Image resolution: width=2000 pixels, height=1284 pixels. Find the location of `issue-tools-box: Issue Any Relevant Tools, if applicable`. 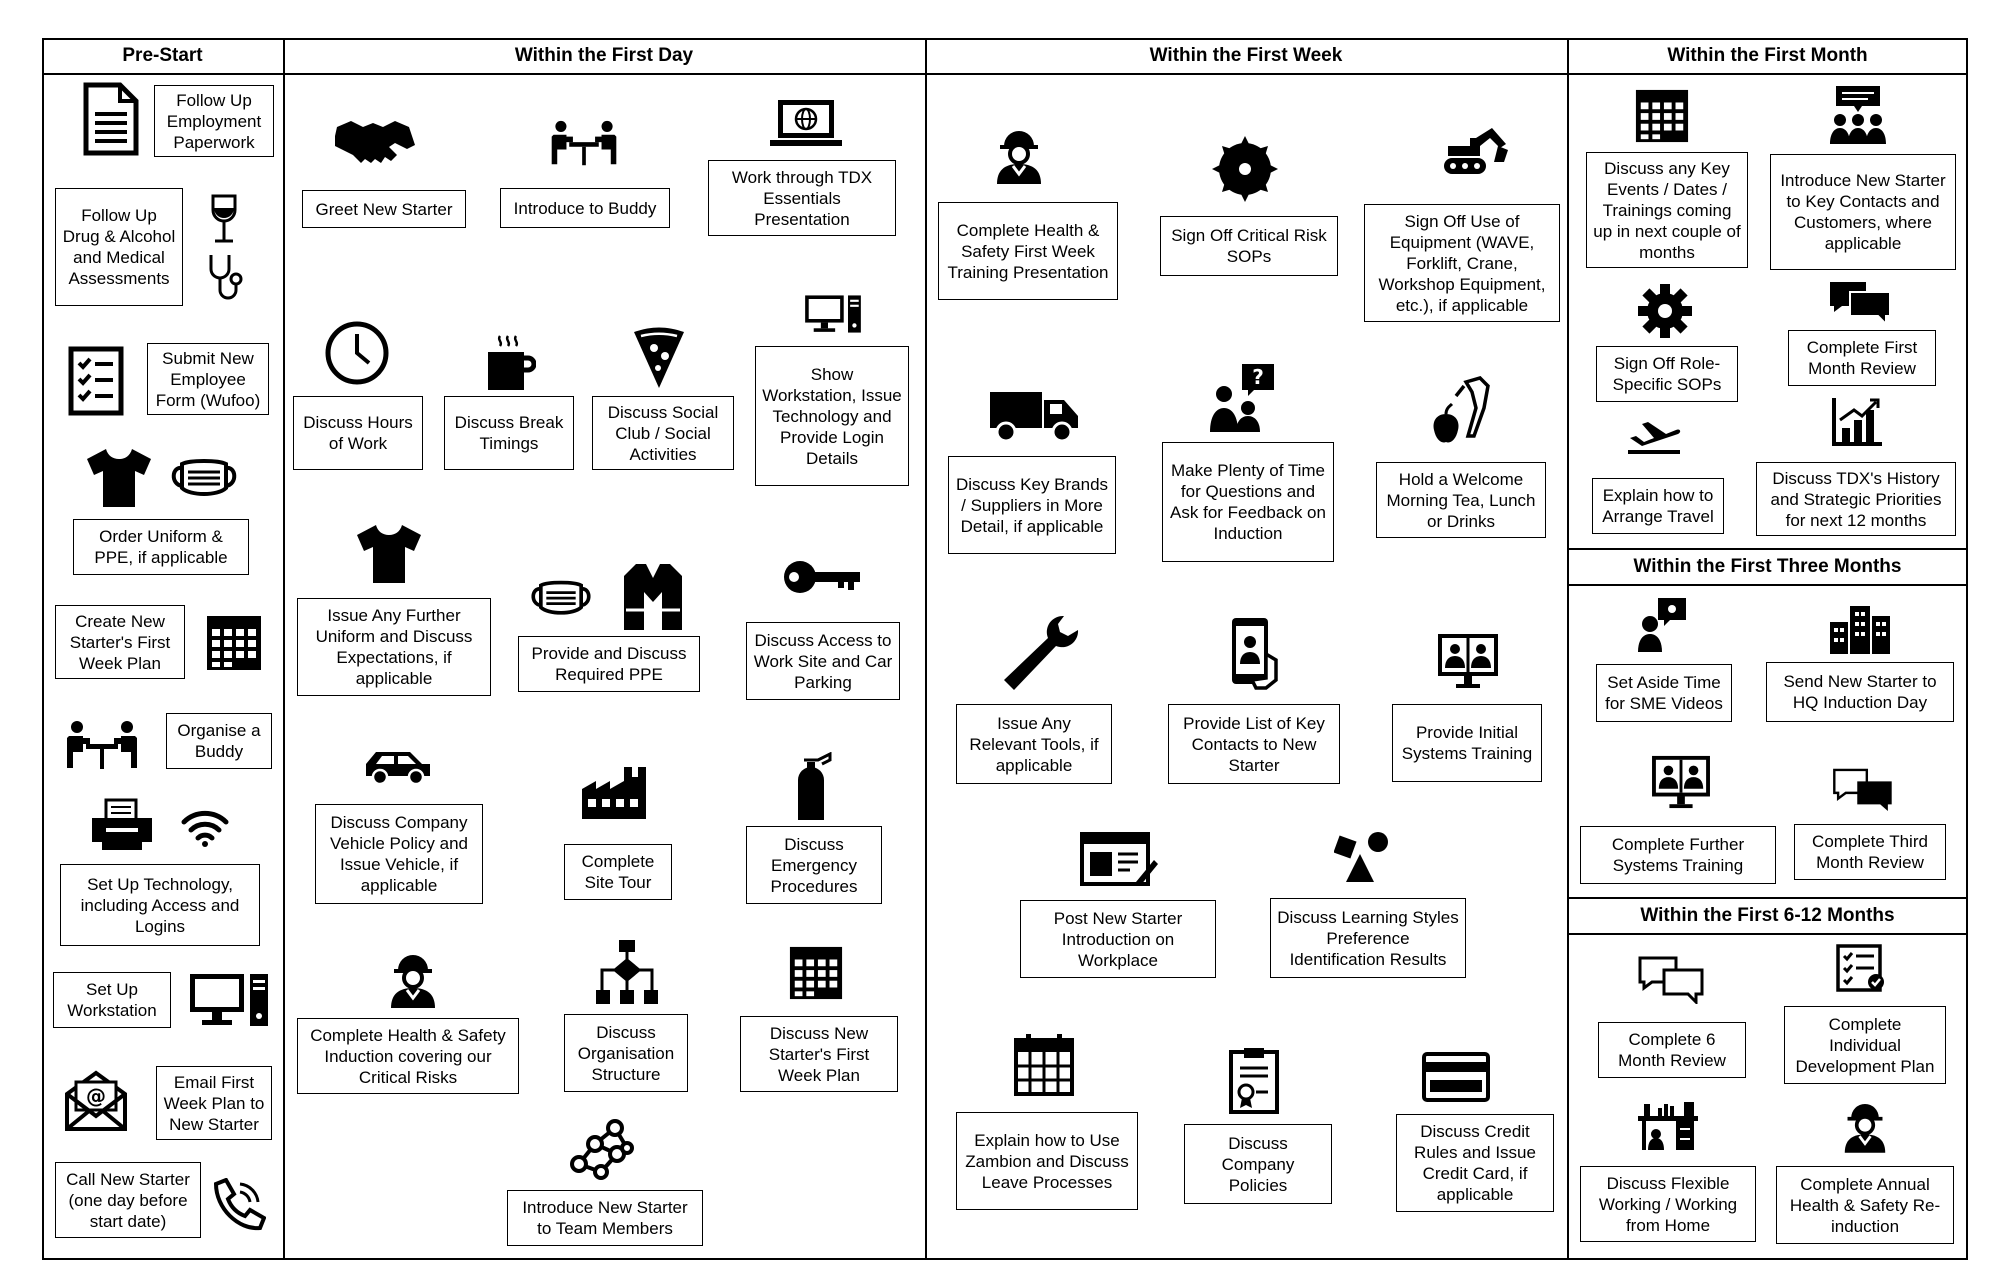

issue-tools-box: Issue Any Relevant Tools, if applicable is located at coordinates (1034, 744).